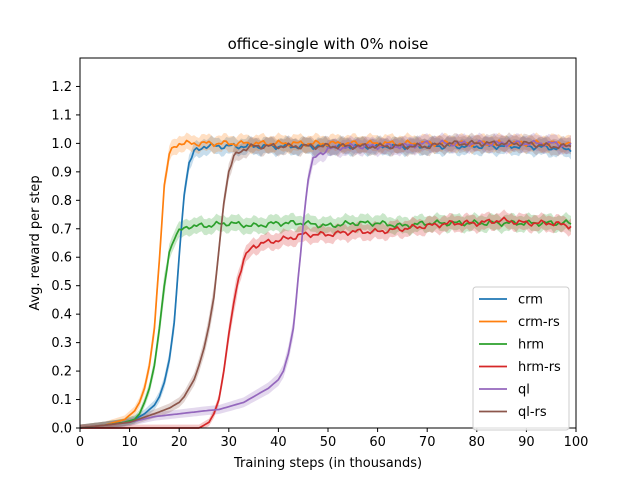 The width and height of the screenshot is (640, 480). Describe the element at coordinates (539, 367) in the screenshot. I see `legend-label-hrm-rs: hrm-rs` at that location.